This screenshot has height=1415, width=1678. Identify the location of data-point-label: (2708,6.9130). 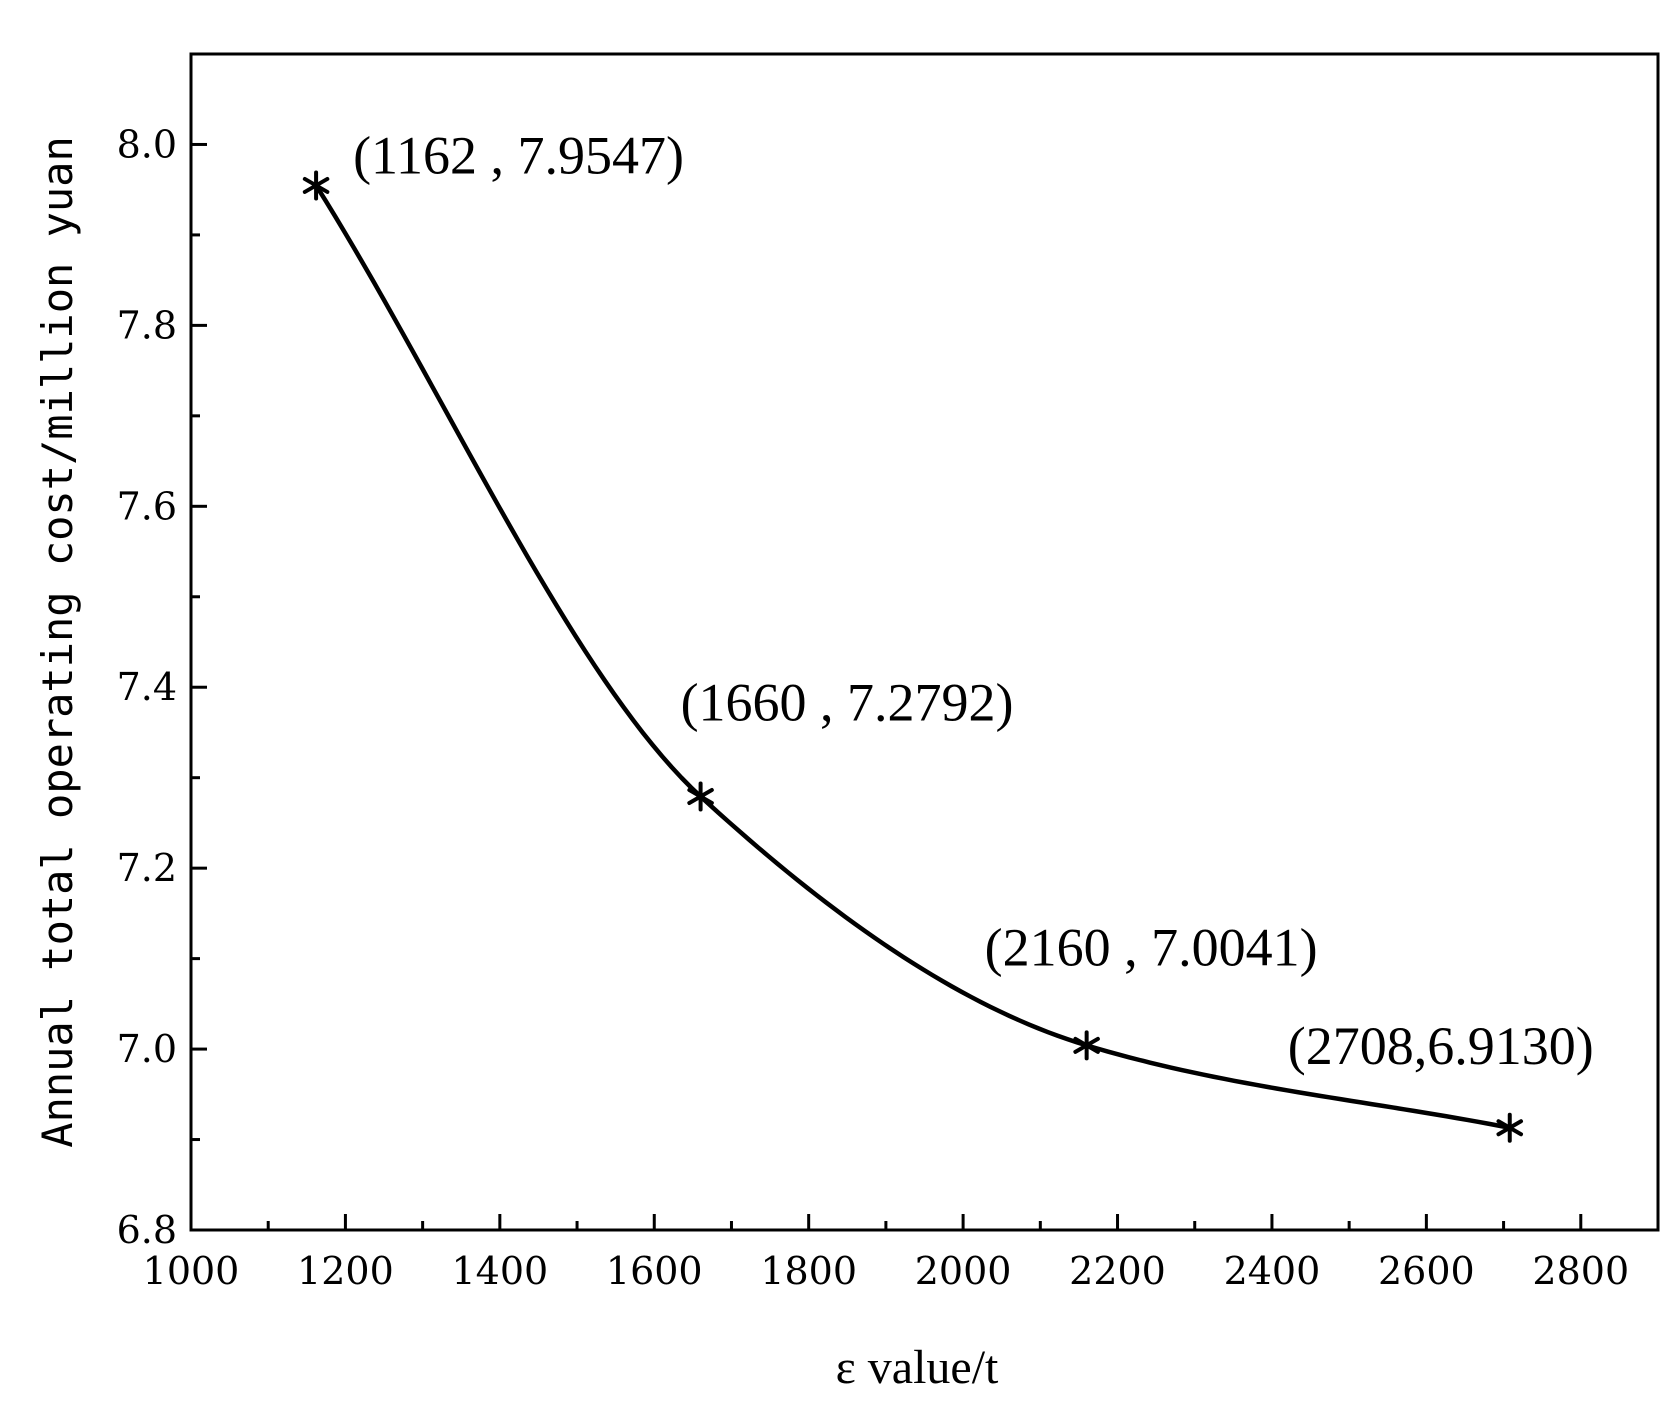
(1441, 1046).